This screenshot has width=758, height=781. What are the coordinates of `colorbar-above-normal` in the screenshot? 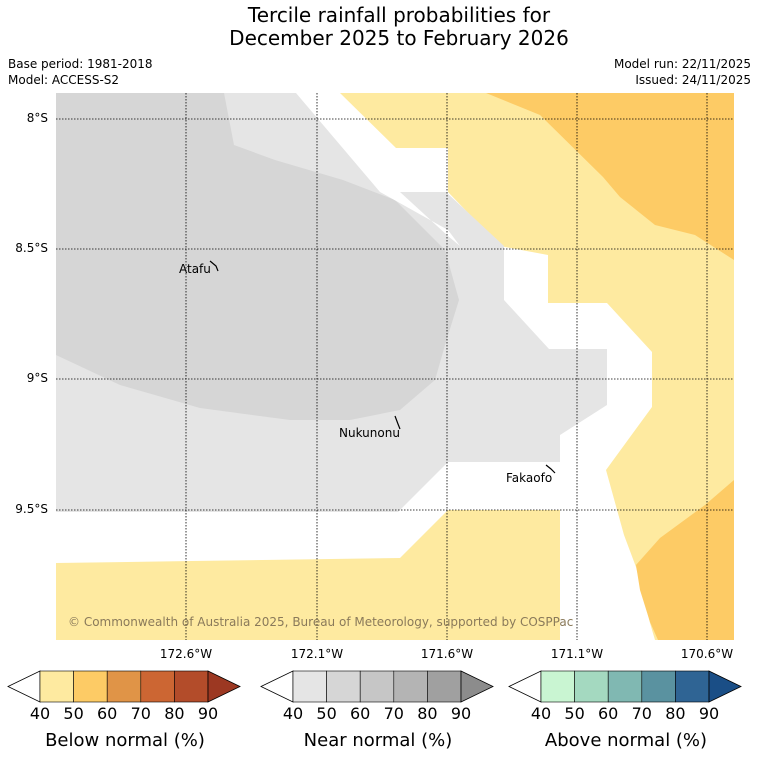 It's located at (625, 686).